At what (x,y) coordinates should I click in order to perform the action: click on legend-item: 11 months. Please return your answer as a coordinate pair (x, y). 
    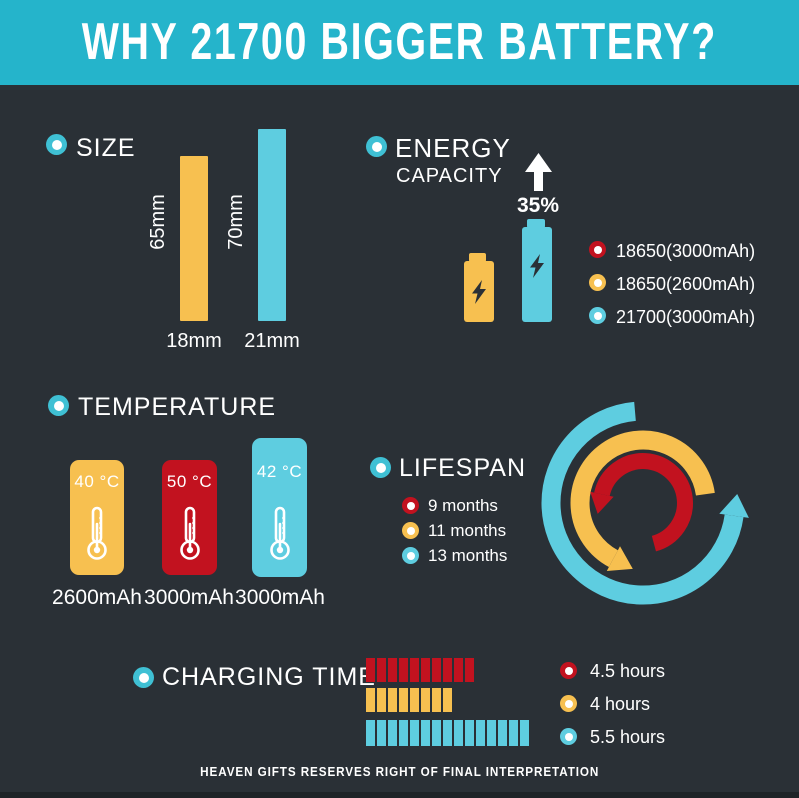
    Looking at the image, I should click on (467, 530).